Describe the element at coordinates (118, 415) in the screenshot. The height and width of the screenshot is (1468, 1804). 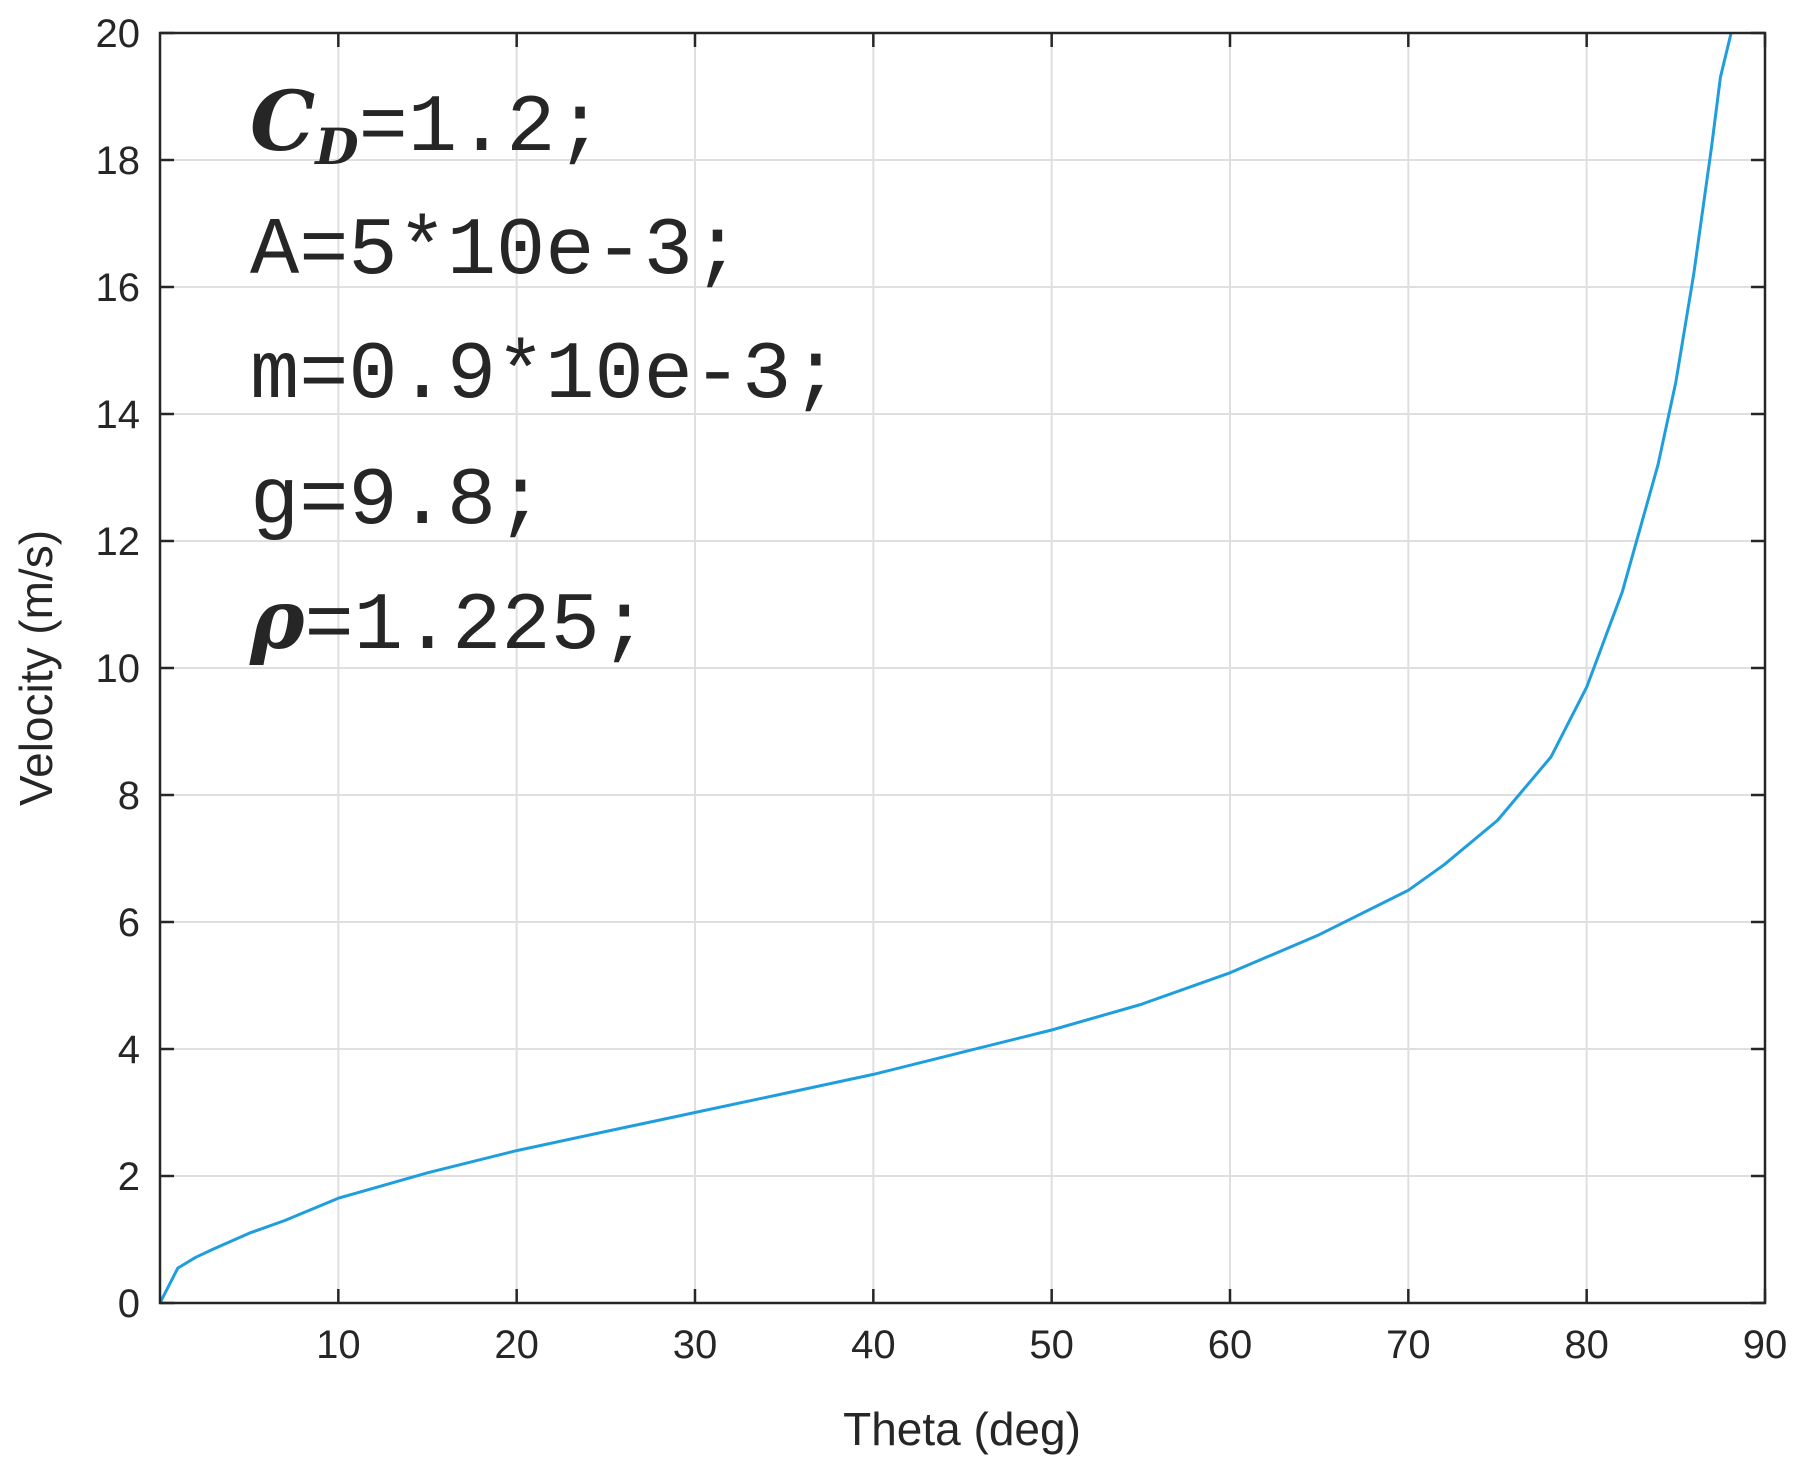
I see `y-tick-label: 14` at that location.